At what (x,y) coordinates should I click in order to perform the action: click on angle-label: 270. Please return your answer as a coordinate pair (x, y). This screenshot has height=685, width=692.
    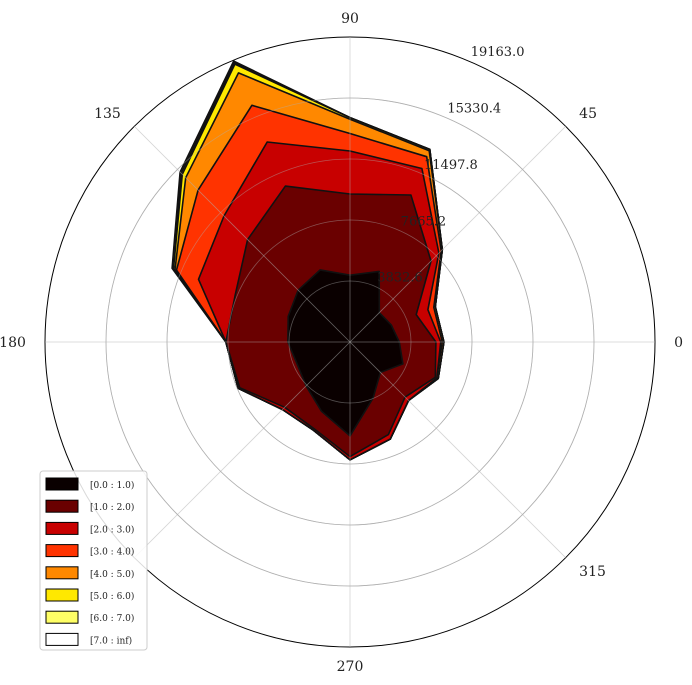
    Looking at the image, I should click on (350, 667).